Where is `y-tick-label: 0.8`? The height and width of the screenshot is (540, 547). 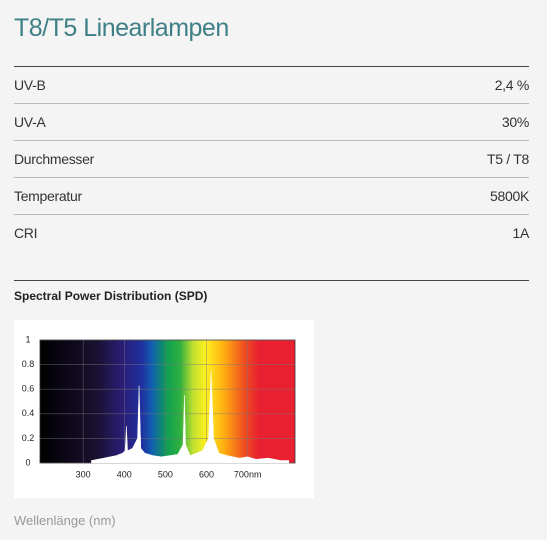
y-tick-label: 0.8 is located at coordinates (28, 364).